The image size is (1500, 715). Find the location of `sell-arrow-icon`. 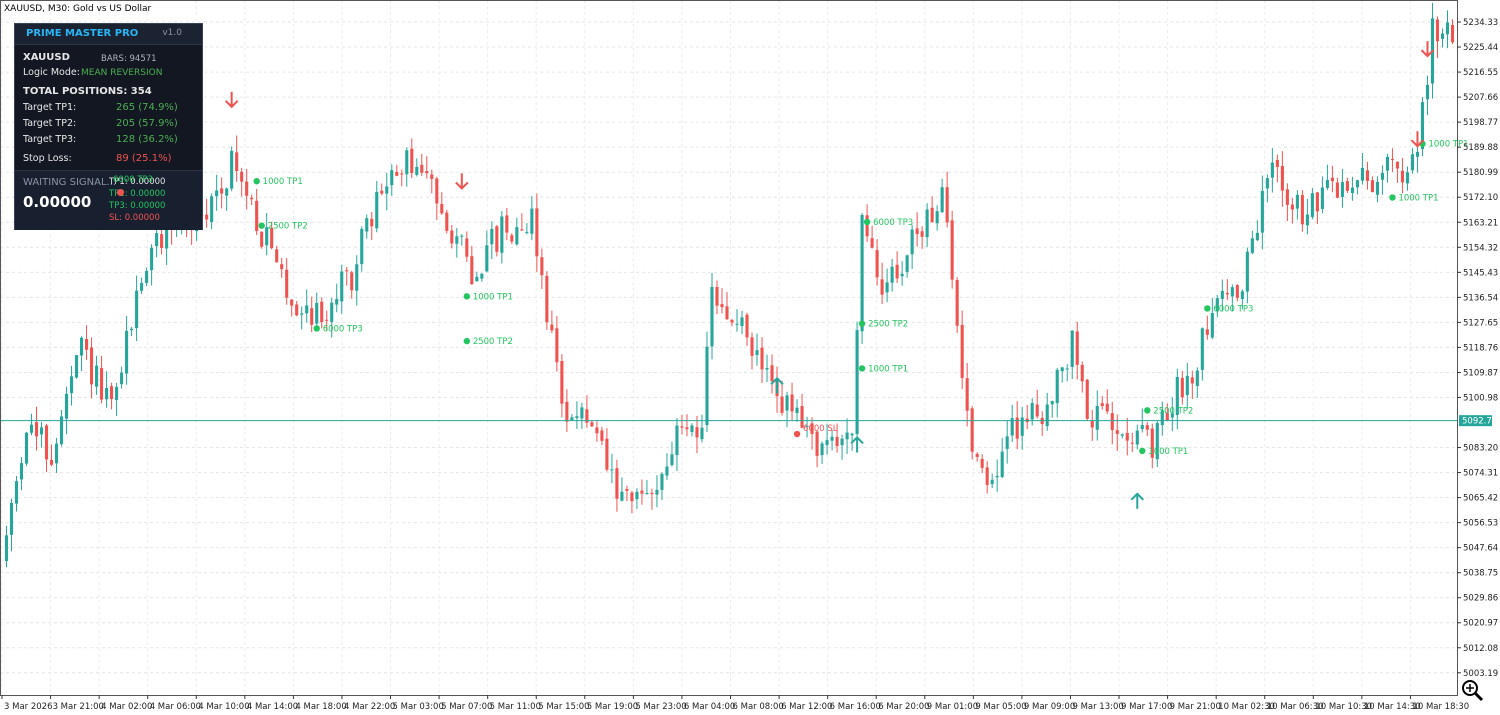

sell-arrow-icon is located at coordinates (231, 100).